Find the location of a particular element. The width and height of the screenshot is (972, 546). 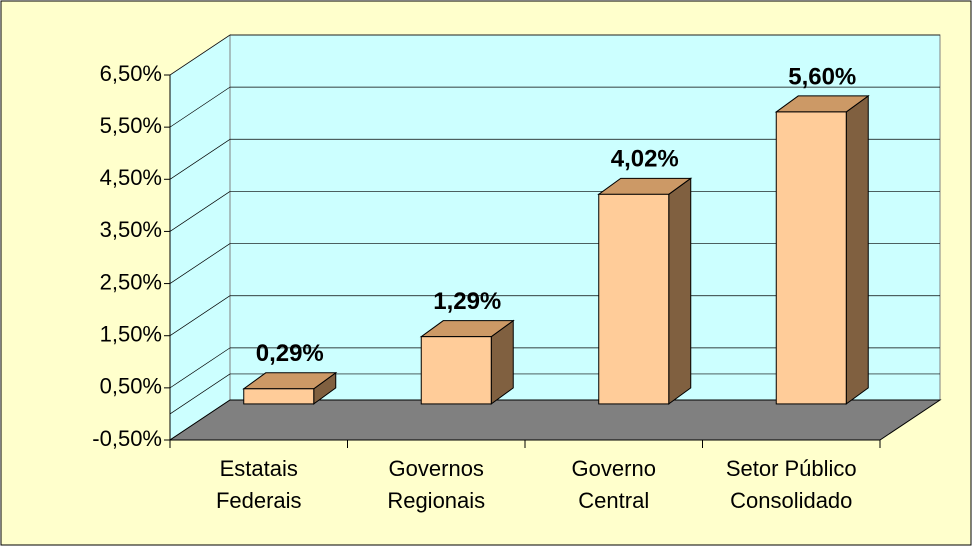

y-tick-label: 0,50% is located at coordinates (131, 386).